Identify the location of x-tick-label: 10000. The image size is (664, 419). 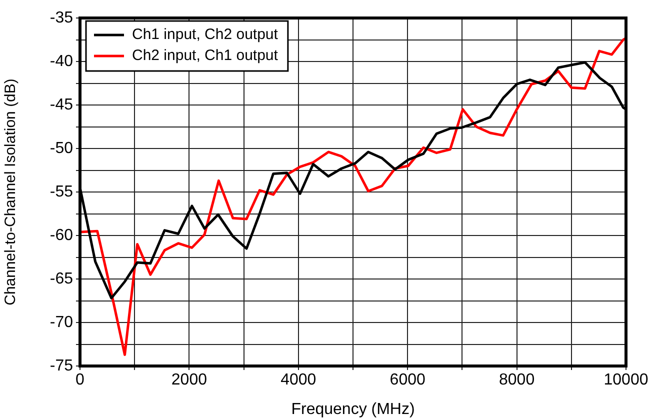
(626, 379).